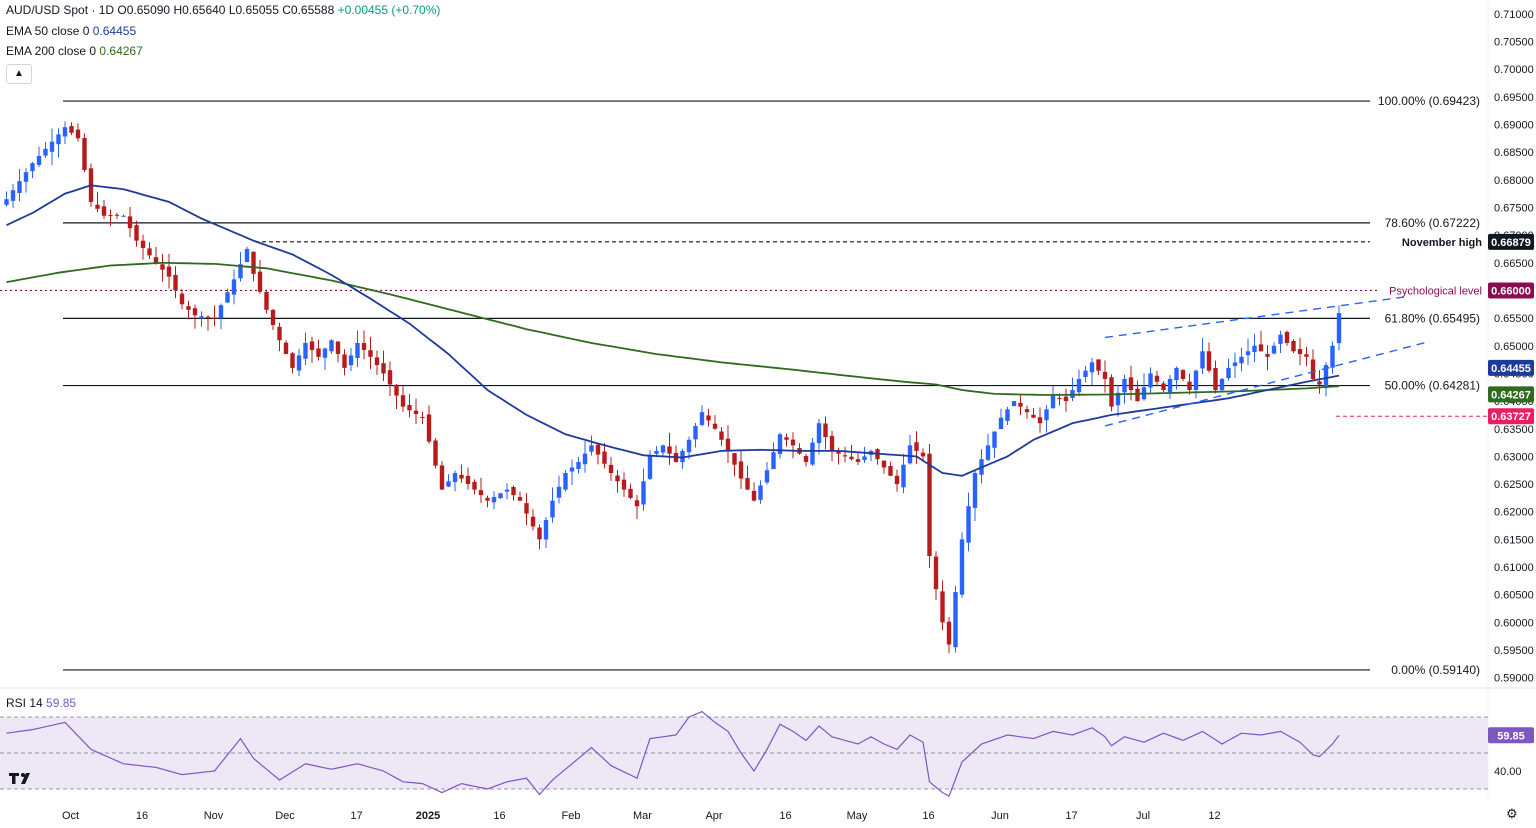 The height and width of the screenshot is (828, 1536). What do you see at coordinates (928, 816) in the screenshot?
I see `time-tick-label: 16` at bounding box center [928, 816].